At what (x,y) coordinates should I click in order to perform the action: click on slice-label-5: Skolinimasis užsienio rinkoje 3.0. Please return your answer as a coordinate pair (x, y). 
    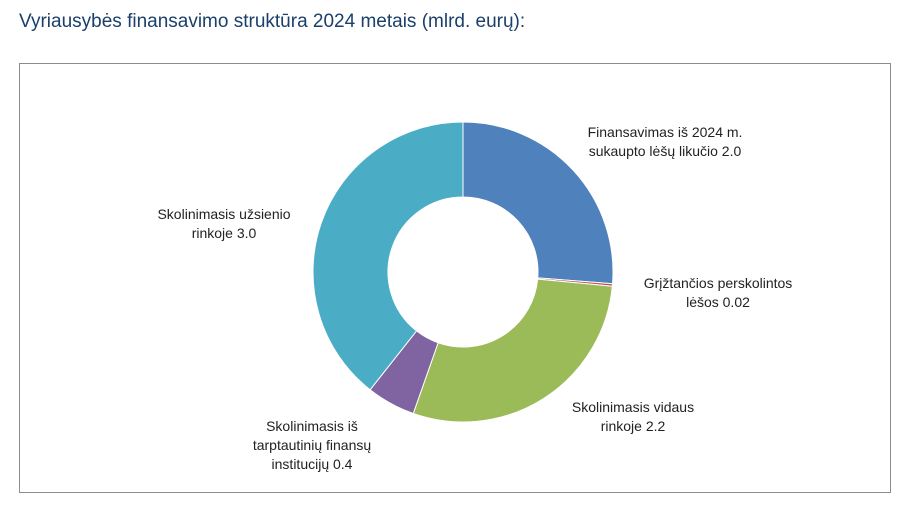
    Looking at the image, I should click on (223, 223).